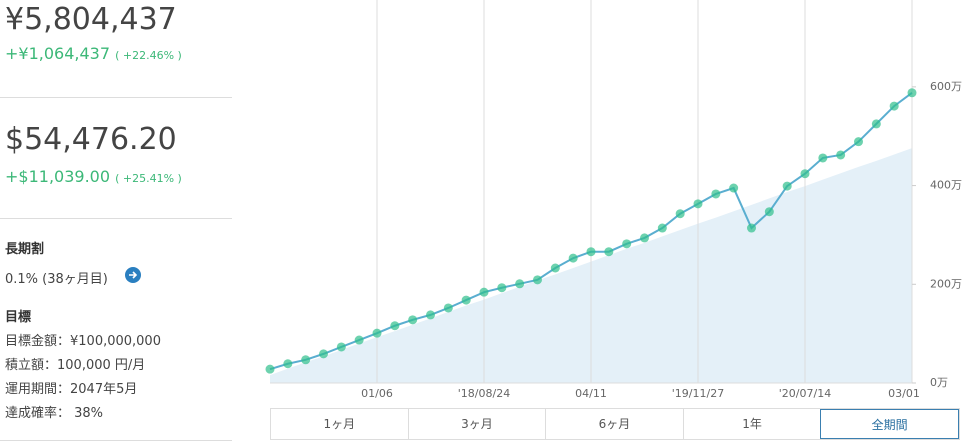 This screenshot has height=447, width=967. I want to click on x-tick-label: 01/06, so click(377, 393).